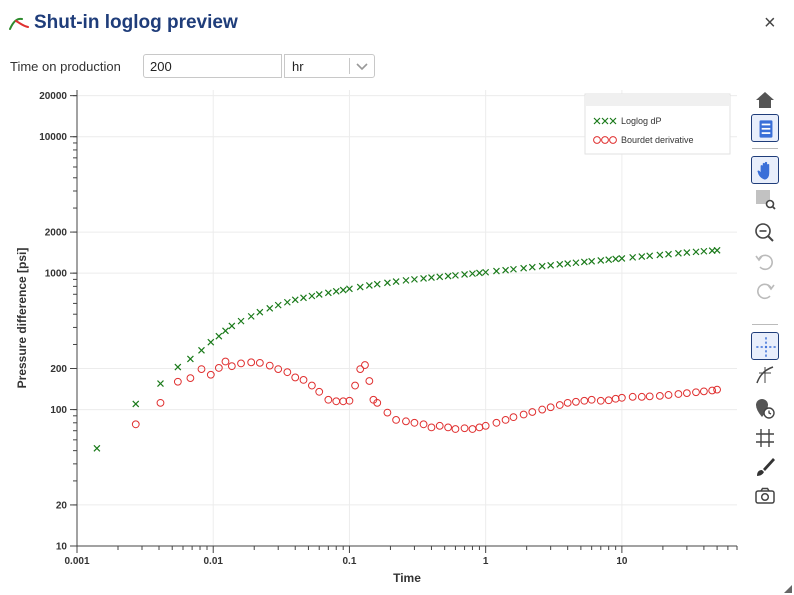  Describe the element at coordinates (486, 561) in the screenshot. I see `x-tick-label: 1` at that location.